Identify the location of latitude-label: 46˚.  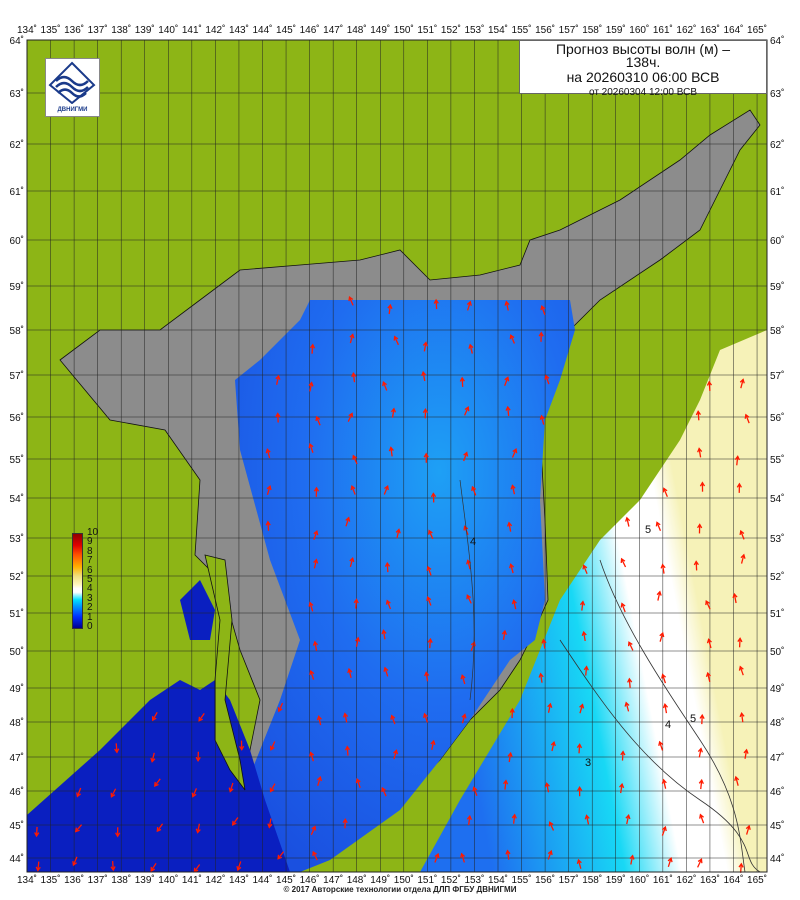
(17, 792).